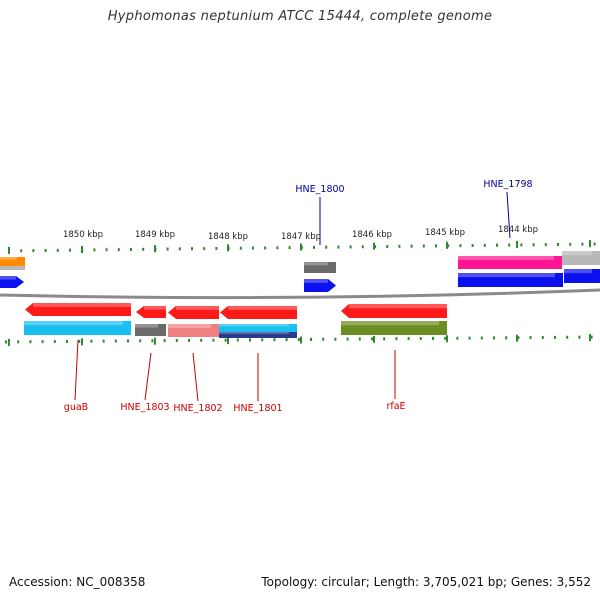 This screenshot has height=600, width=600. Describe the element at coordinates (262, 308) in the screenshot. I see `gene-red-1801-shine` at that location.